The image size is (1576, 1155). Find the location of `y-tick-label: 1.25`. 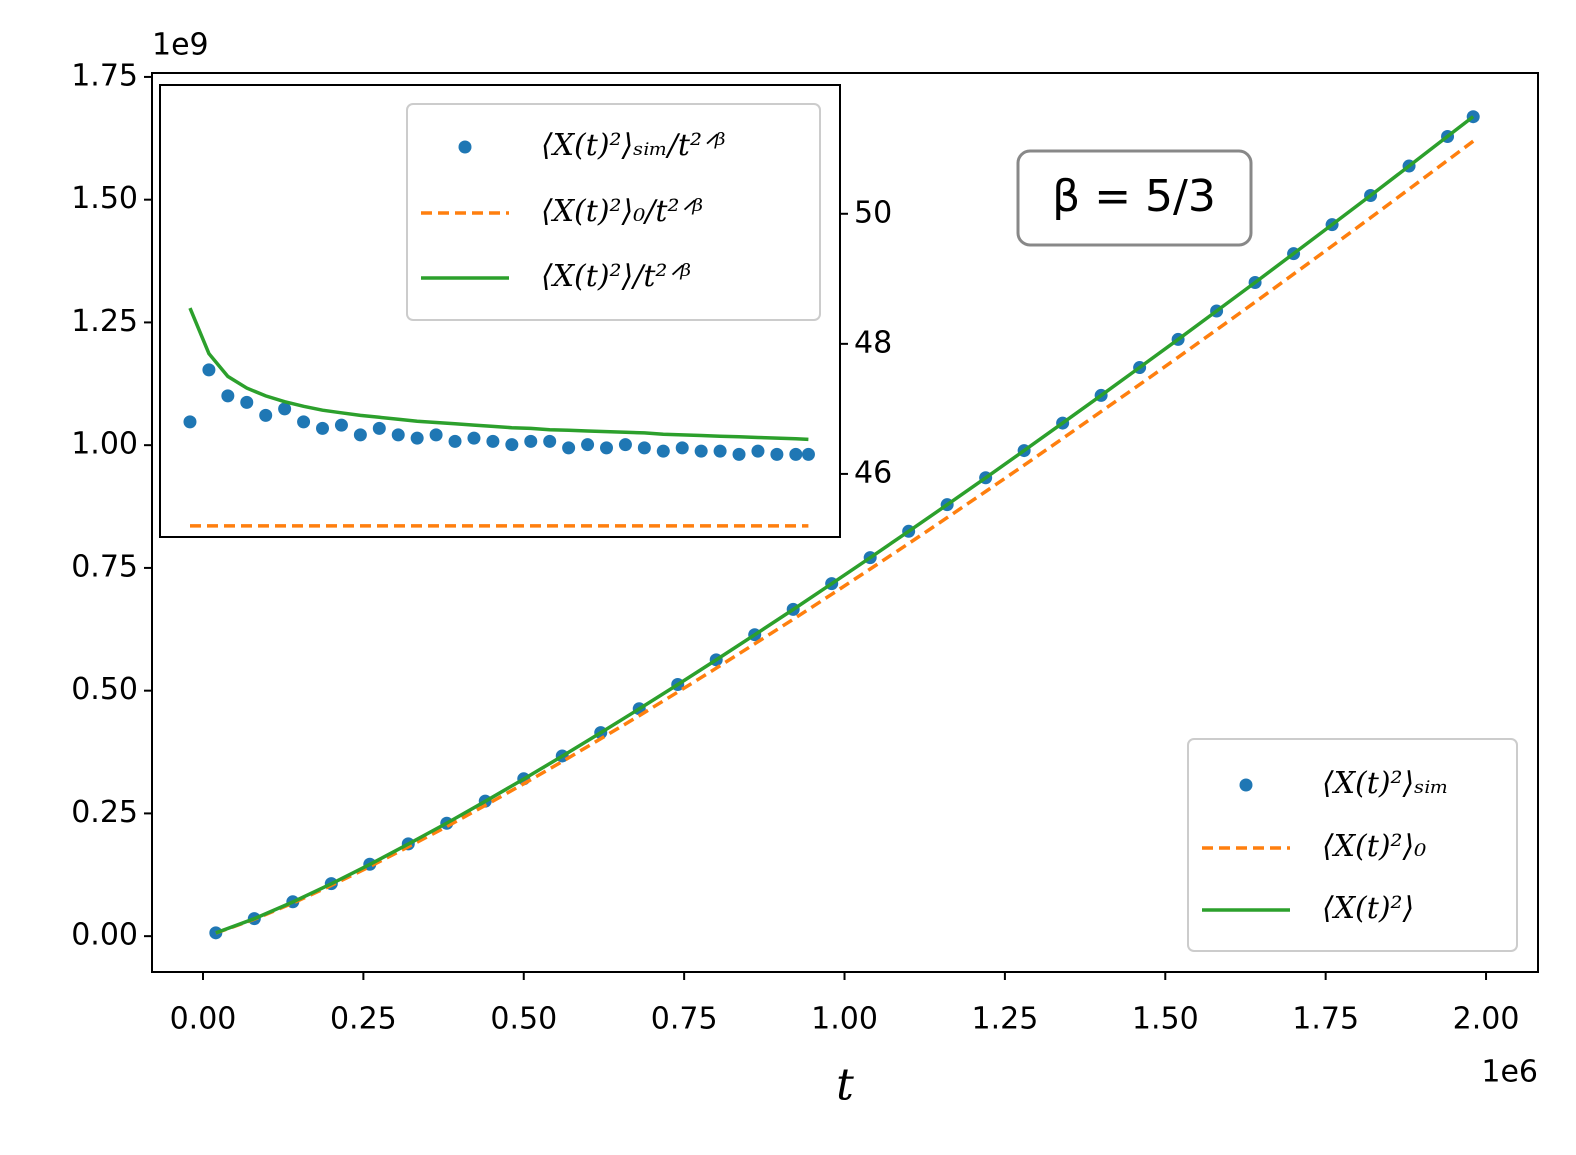

y-tick-label: 1.25 is located at coordinates (104, 321).